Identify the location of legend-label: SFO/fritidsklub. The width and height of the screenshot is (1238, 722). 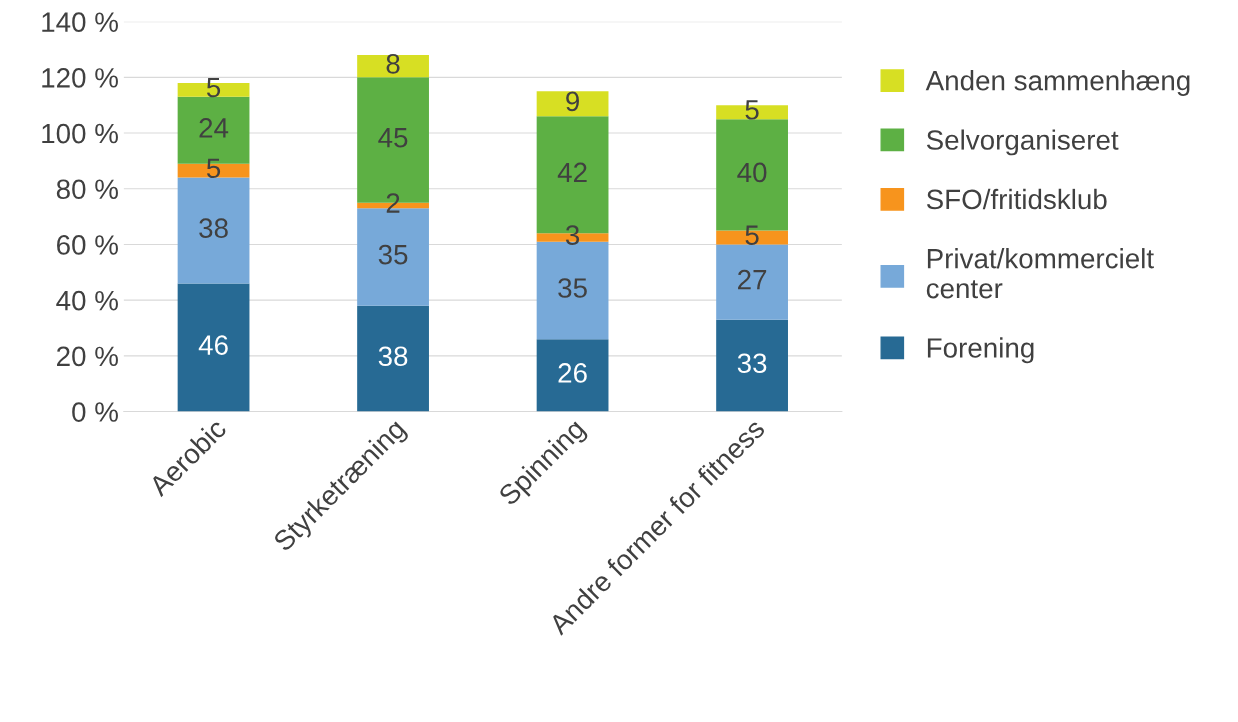
(1016, 199).